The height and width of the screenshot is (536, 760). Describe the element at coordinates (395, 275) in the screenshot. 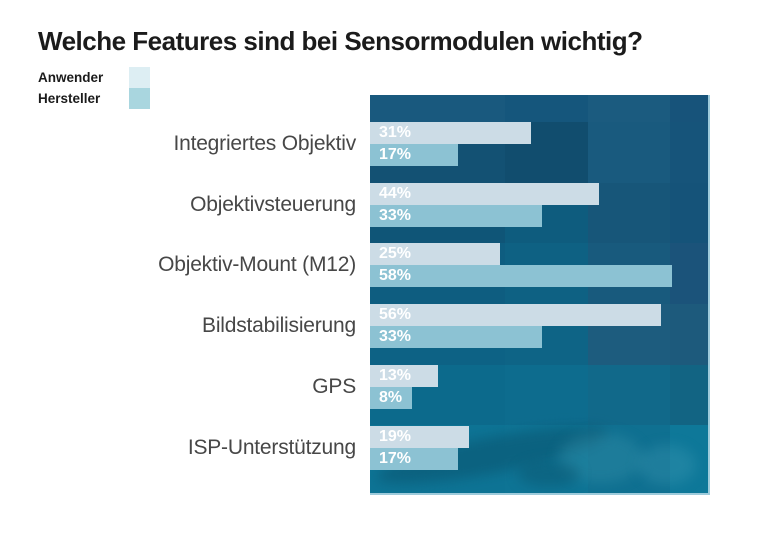

I see `bar-value-label: 58%` at that location.